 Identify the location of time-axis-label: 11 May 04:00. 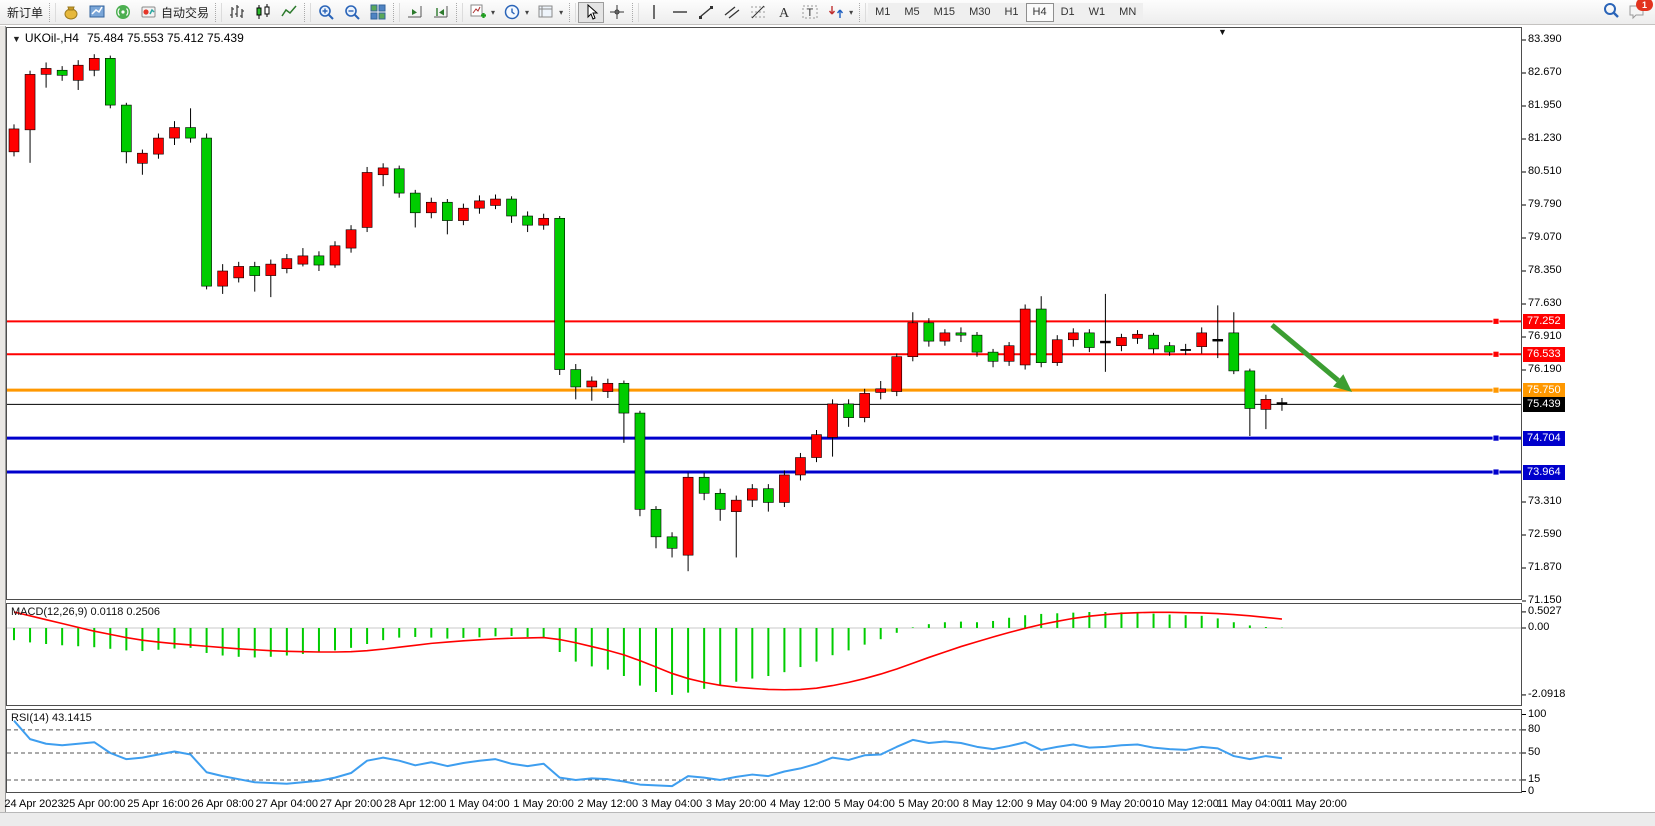
(1249, 804).